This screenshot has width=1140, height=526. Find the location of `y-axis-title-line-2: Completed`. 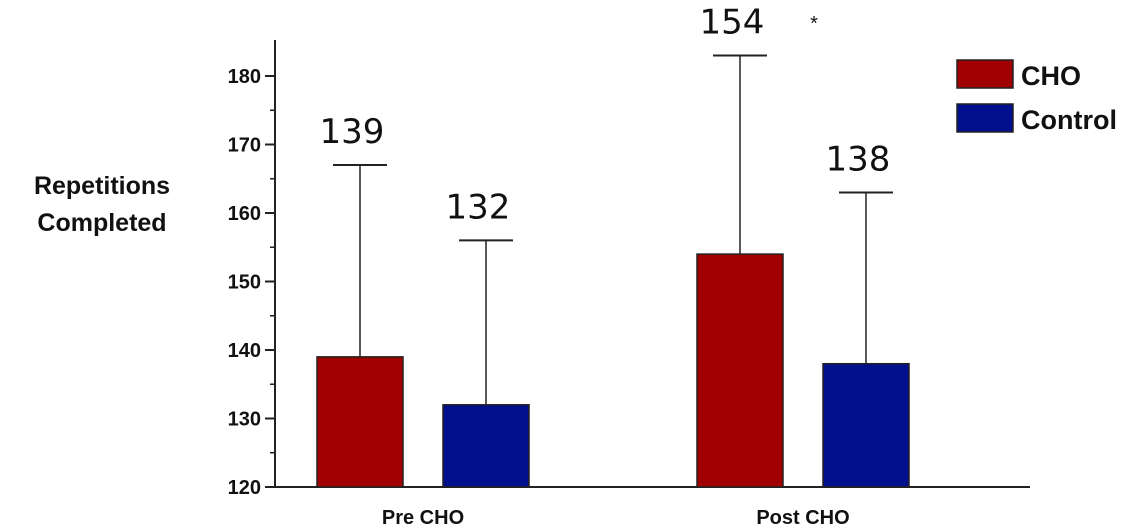

y-axis-title-line-2: Completed is located at coordinates (101, 223).